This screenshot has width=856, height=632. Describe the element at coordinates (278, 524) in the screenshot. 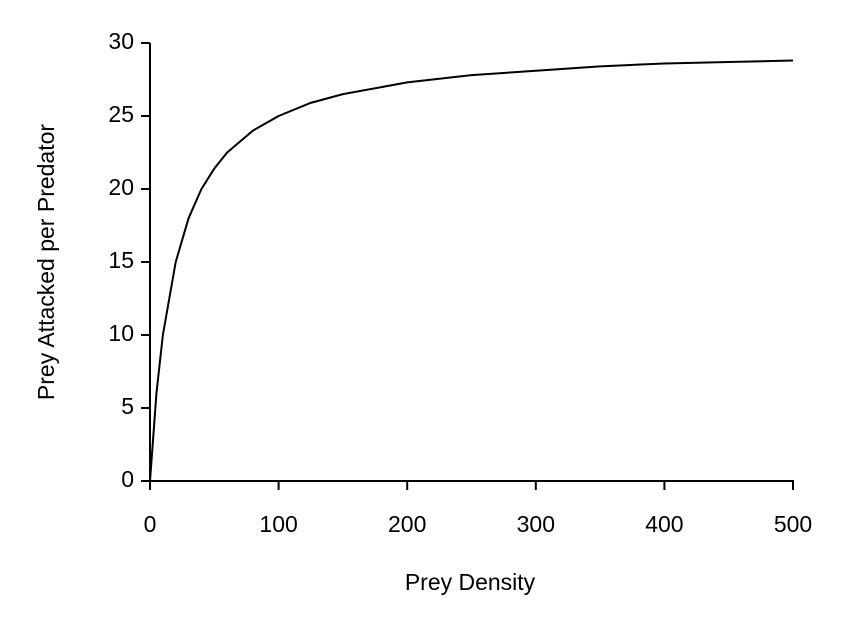

I see `x-tick-label: 100` at that location.